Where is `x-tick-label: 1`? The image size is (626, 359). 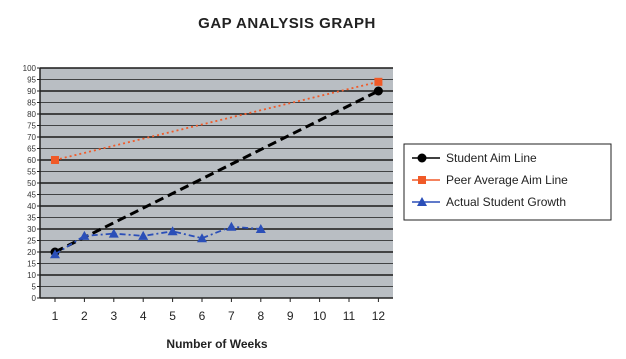 x-tick-label: 1 is located at coordinates (55, 316).